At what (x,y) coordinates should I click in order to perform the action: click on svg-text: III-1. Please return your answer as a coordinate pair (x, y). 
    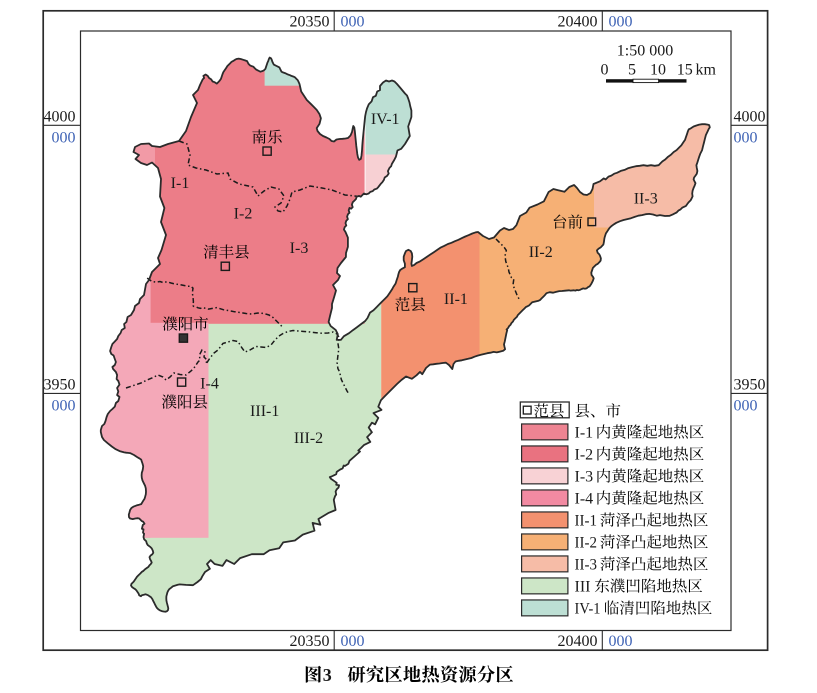
    Looking at the image, I should click on (264, 411).